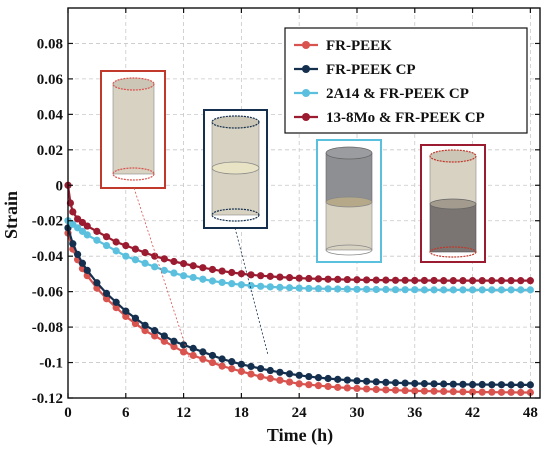 The width and height of the screenshot is (550, 450). What do you see at coordinates (241, 413) in the screenshot?
I see `x-tick-label: 18` at bounding box center [241, 413].